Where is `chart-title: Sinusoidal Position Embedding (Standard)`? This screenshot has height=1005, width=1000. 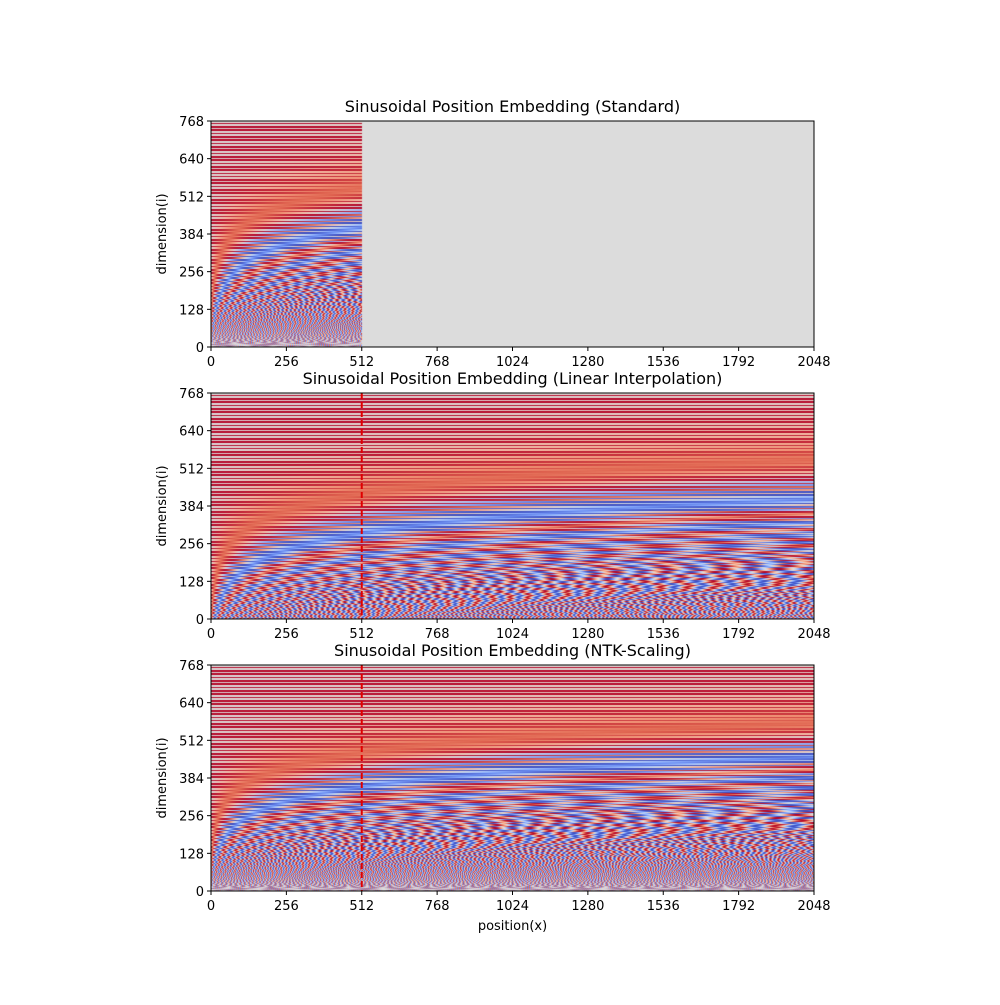
chart-title: Sinusoidal Position Embedding (Standard) is located at coordinates (512, 106).